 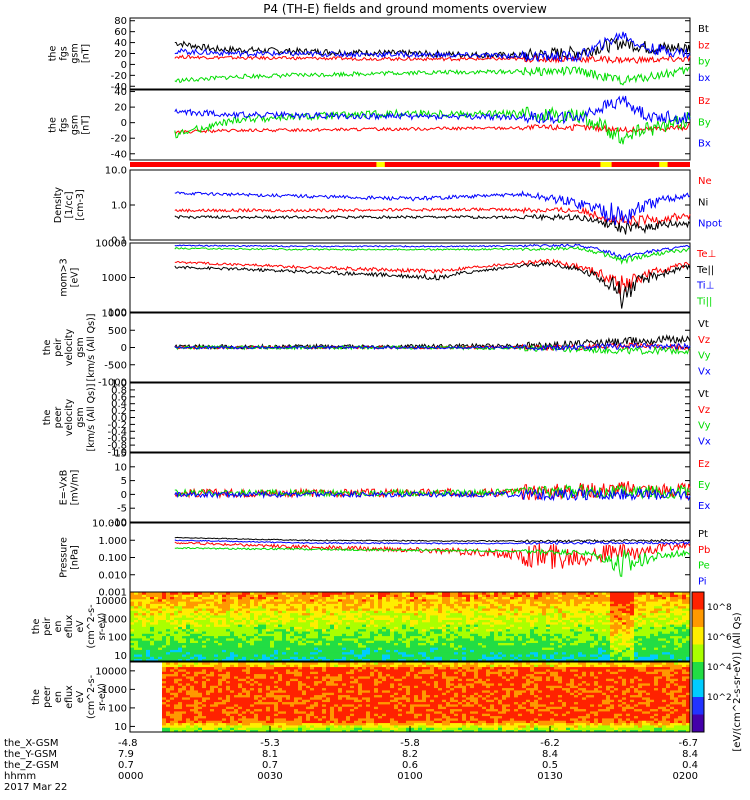 I want to click on y-tick-label: 0.4, so click(x=119, y=404).